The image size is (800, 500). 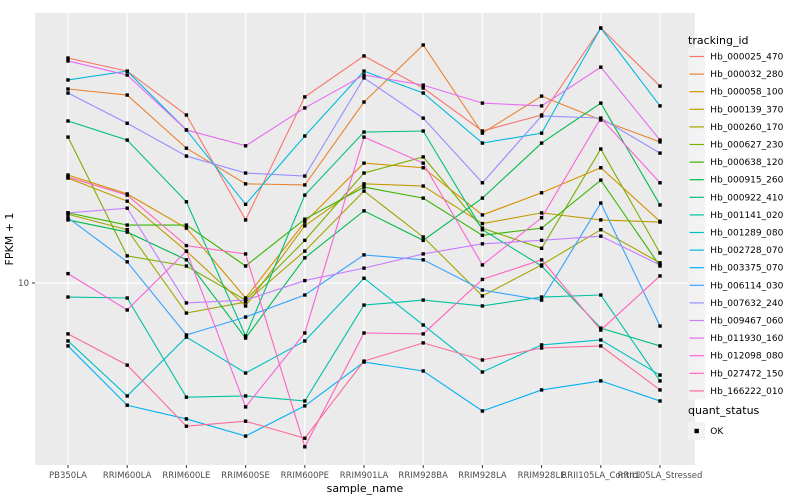 What do you see at coordinates (305, 476) in the screenshot?
I see `x-tick-label: RRIM600PE` at bounding box center [305, 476].